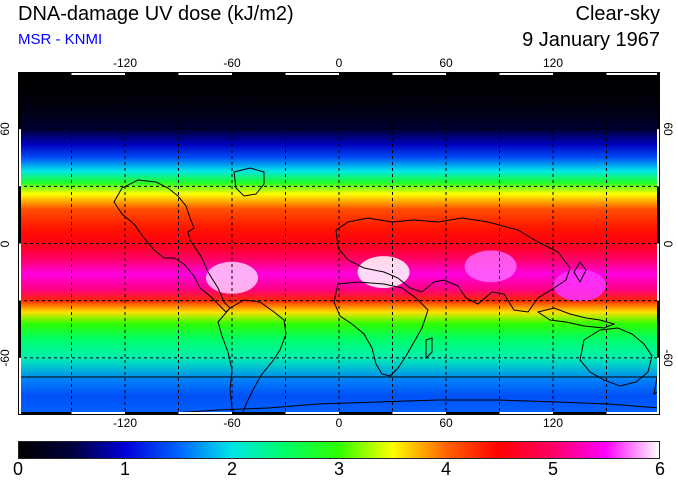  What do you see at coordinates (172, 246) in the screenshot?
I see `coastline-north-america` at bounding box center [172, 246].